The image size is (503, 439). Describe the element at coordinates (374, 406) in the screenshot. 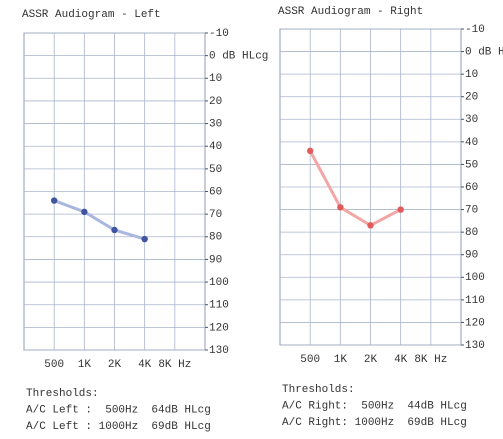

I see `threshold-line: A/C Right: 500Hz 44dB HLcg` at that location.